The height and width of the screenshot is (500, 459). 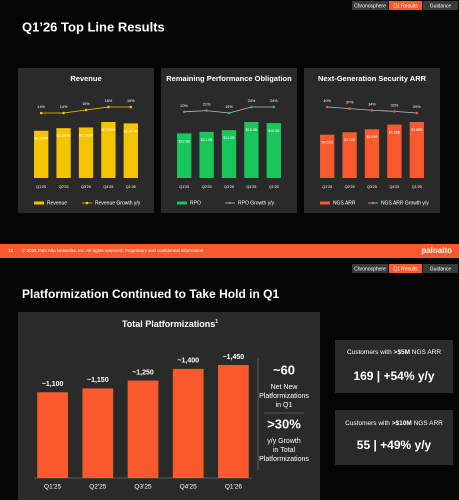 What do you see at coordinates (350, 103) in the screenshot?
I see `growth-label: 37%` at bounding box center [350, 103].